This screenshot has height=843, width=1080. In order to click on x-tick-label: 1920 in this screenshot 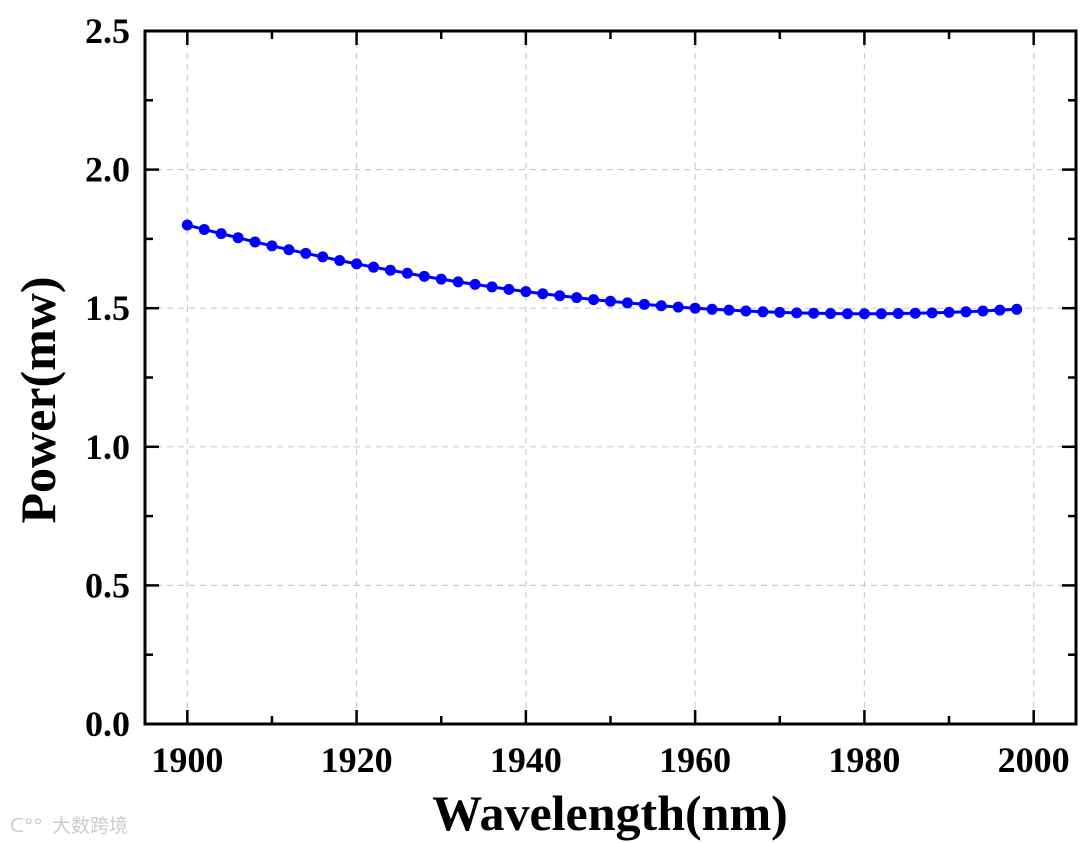, I will do `click(357, 760)`.